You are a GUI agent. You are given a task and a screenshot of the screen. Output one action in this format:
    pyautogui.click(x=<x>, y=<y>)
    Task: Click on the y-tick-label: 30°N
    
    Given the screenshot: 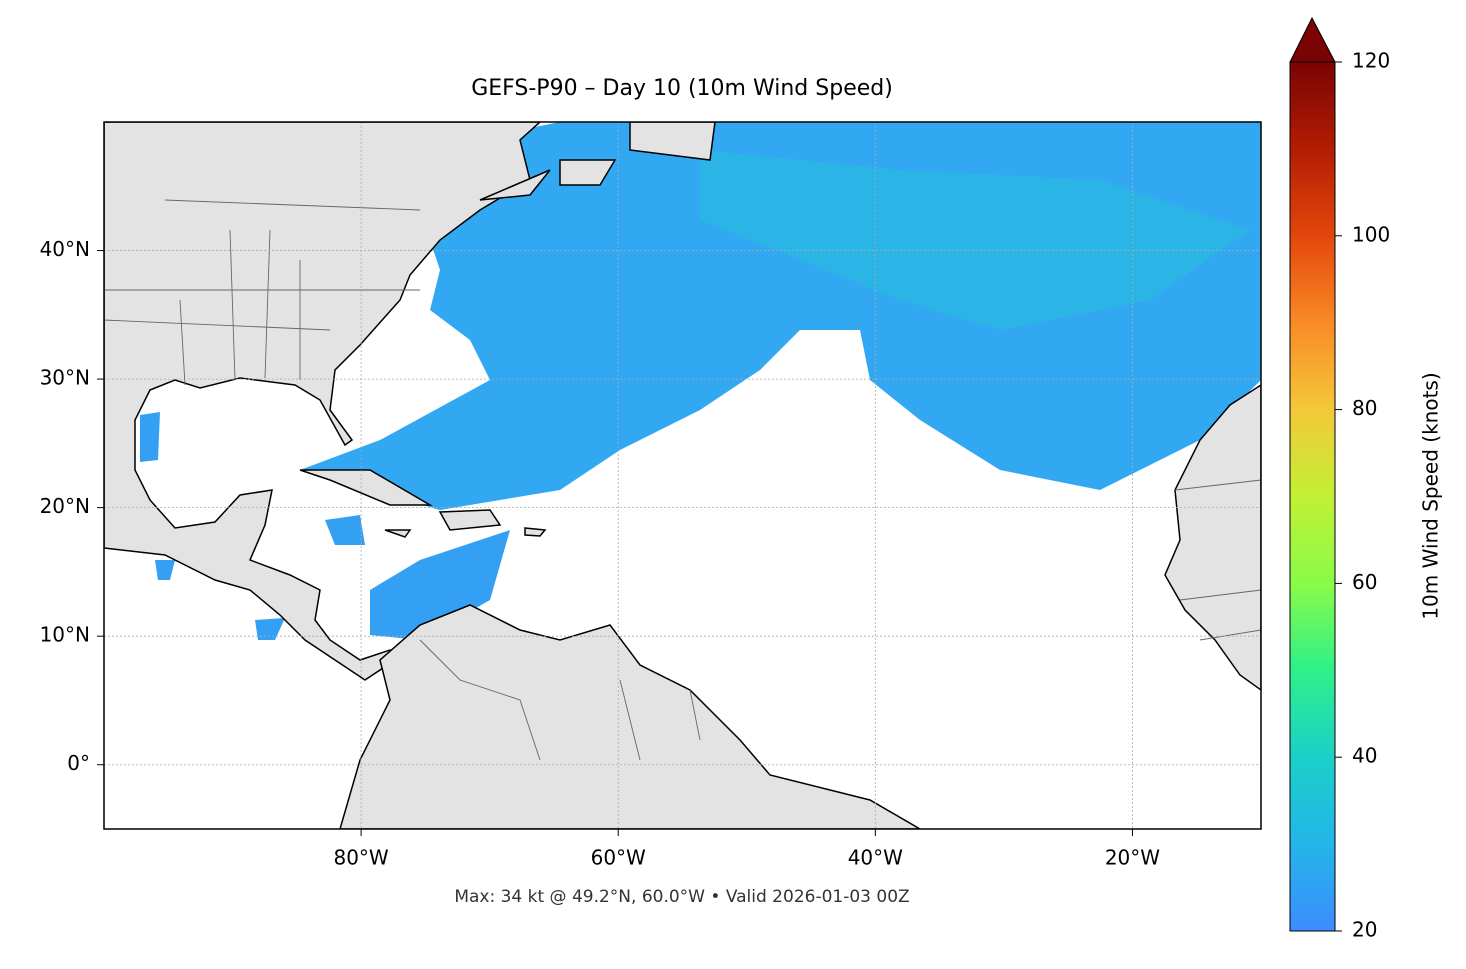 What is the action you would take?
    pyautogui.click(x=65, y=378)
    